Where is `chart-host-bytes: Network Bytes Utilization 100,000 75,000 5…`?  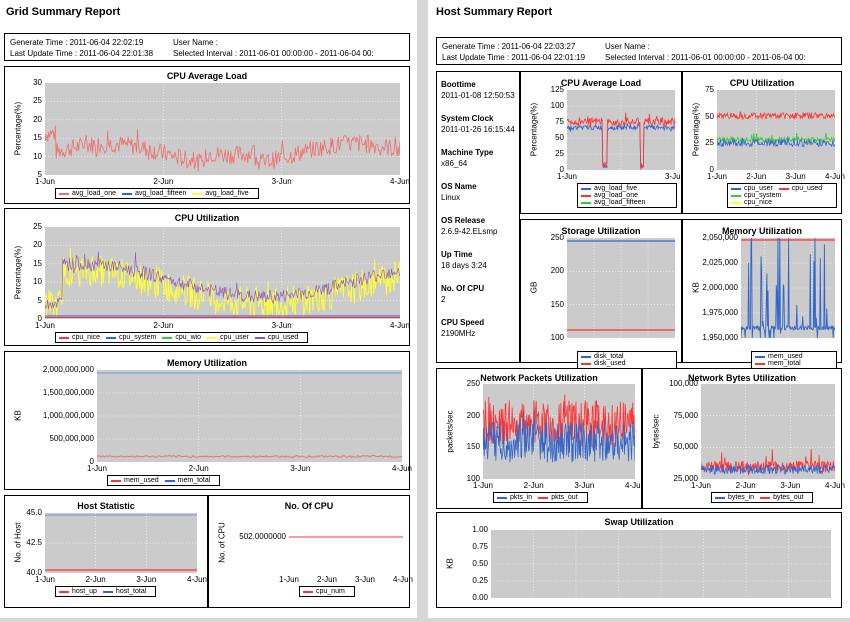
chart-host-bytes: Network Bytes Utilization 100,000 75,000 5… is located at coordinates (744, 438).